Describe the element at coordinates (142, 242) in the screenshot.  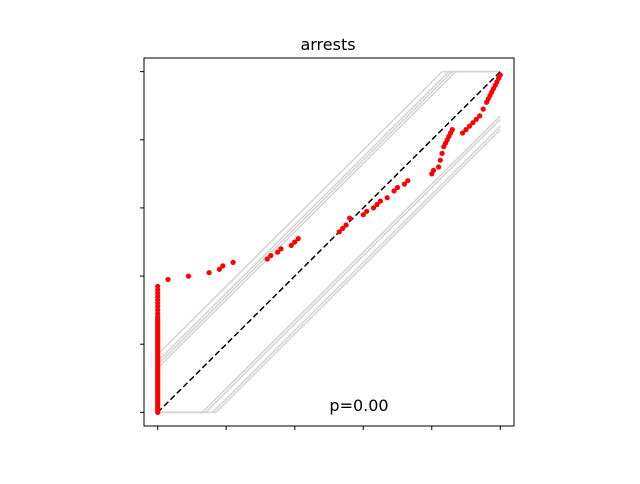
I see `y-axis-ticks` at that location.